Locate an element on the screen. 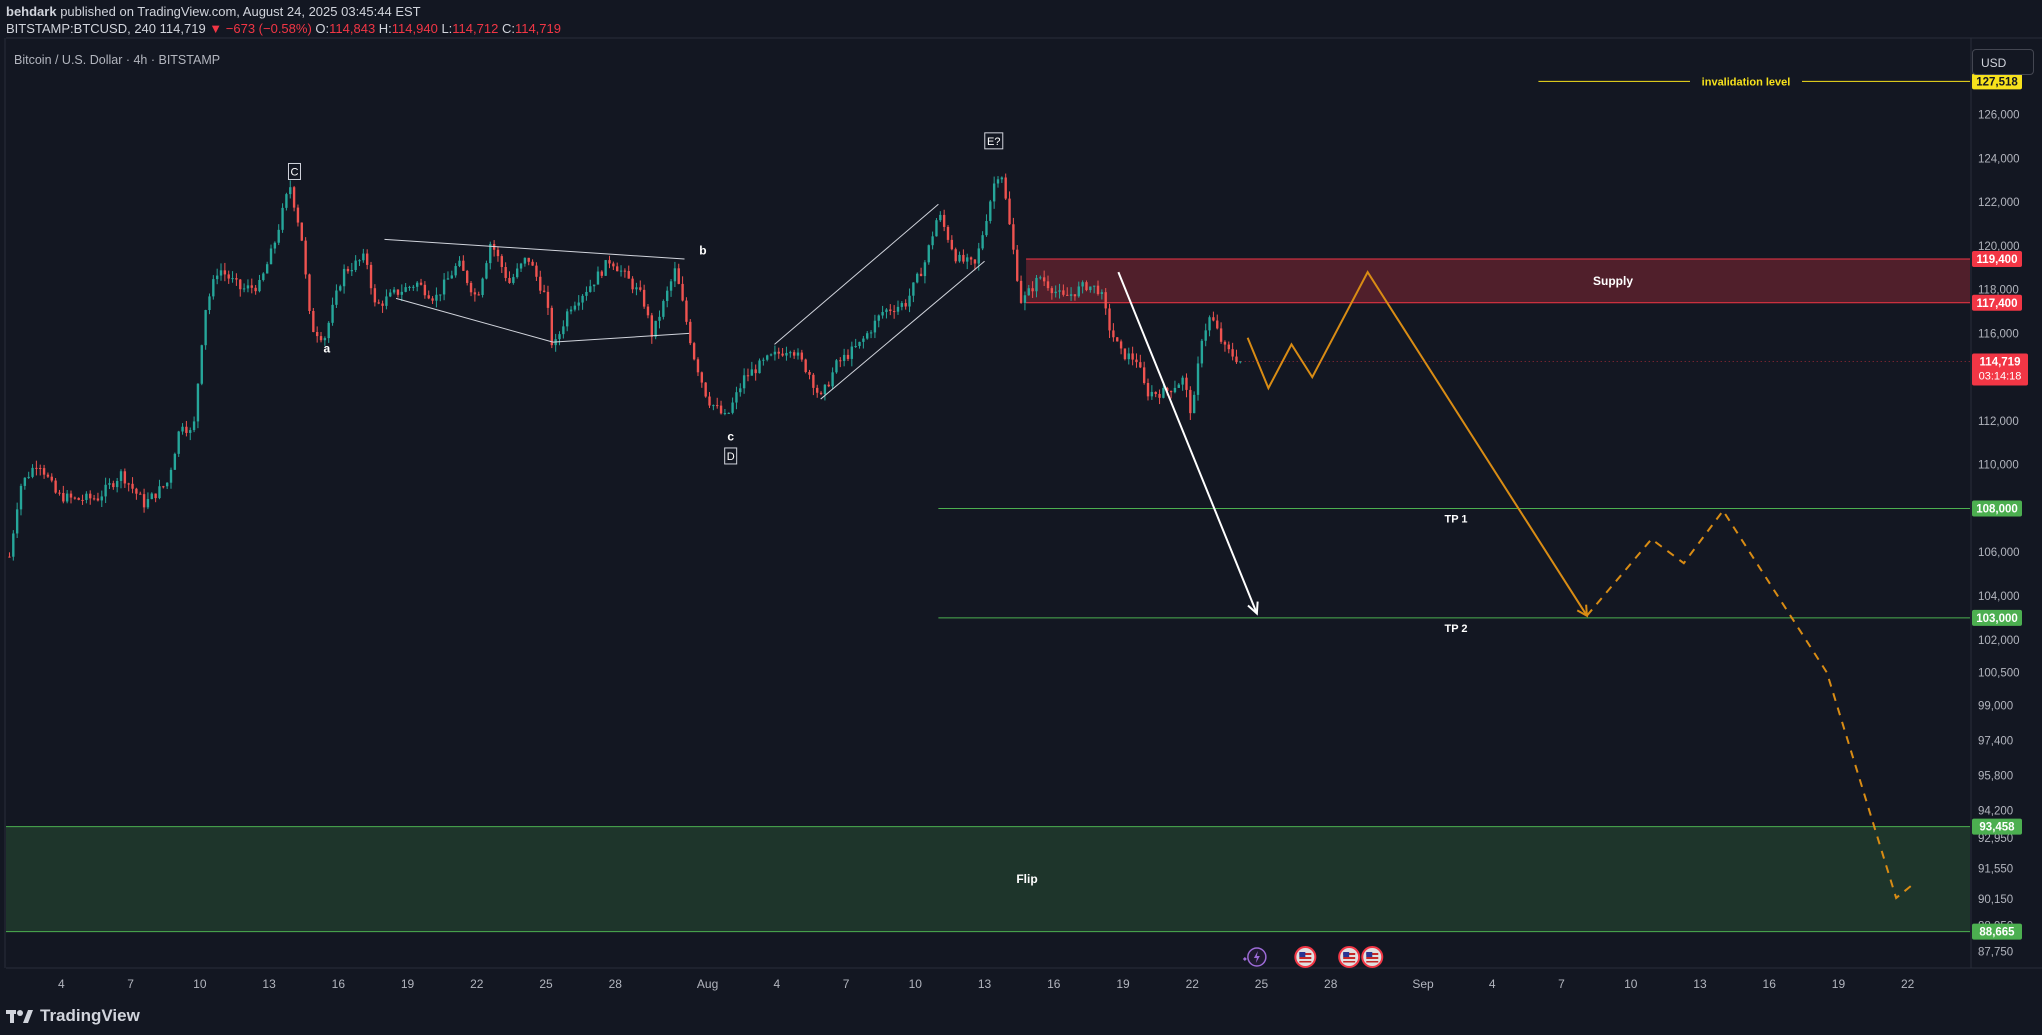  close-label: C: is located at coordinates (508, 28).